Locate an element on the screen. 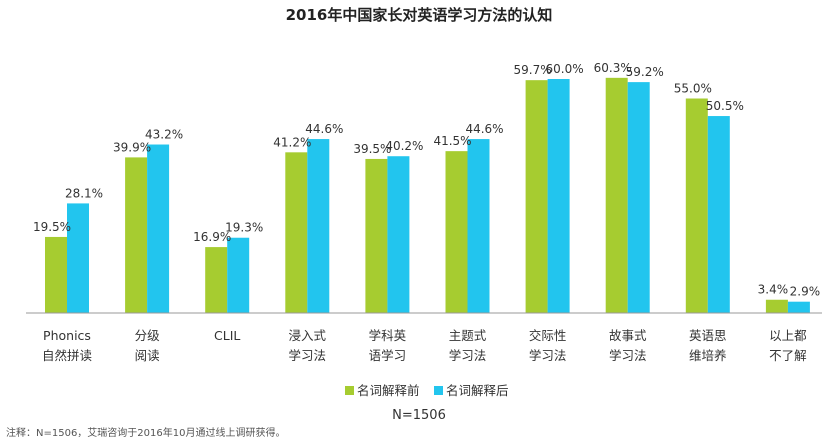 The image size is (839, 442). category-label-5-0: 主题式 is located at coordinates (468, 335).